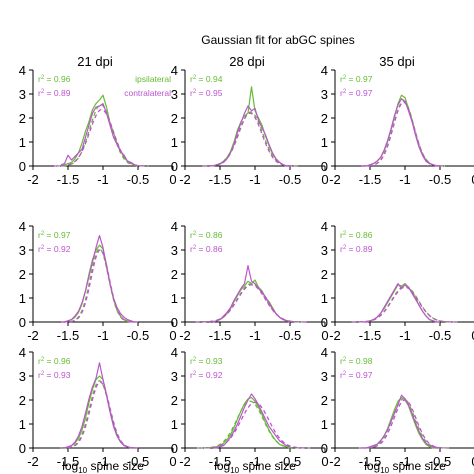 The height and width of the screenshot is (474, 474). I want to click on figure-title: Gaussian fit for abGC spines, so click(277, 40).